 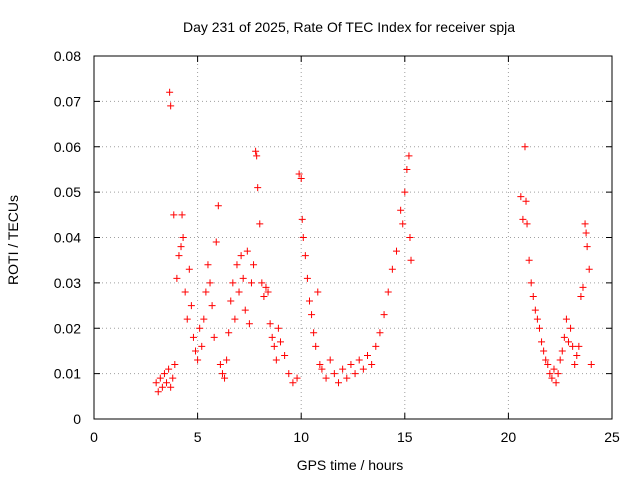 What do you see at coordinates (67, 56) in the screenshot?
I see `y-tick-label: 0.08` at bounding box center [67, 56].